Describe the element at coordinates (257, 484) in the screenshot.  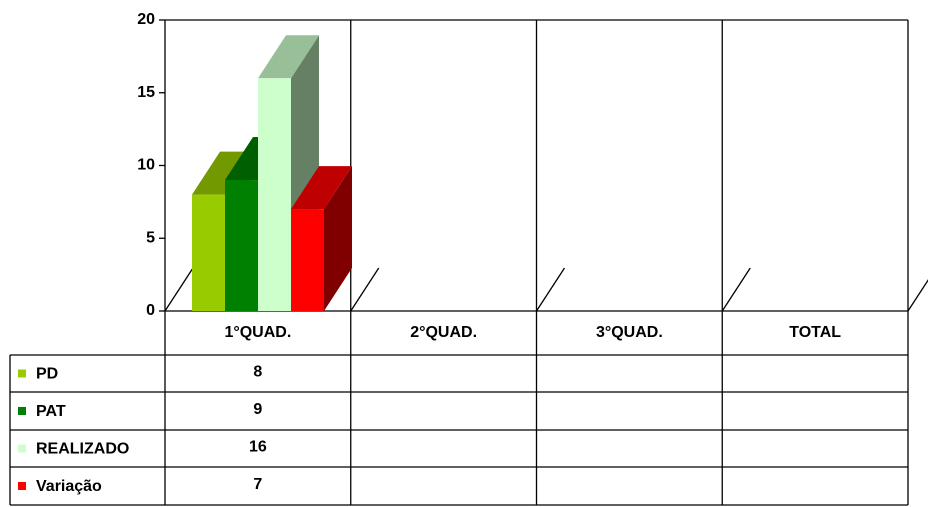
I see `data-label: 7` at that location.